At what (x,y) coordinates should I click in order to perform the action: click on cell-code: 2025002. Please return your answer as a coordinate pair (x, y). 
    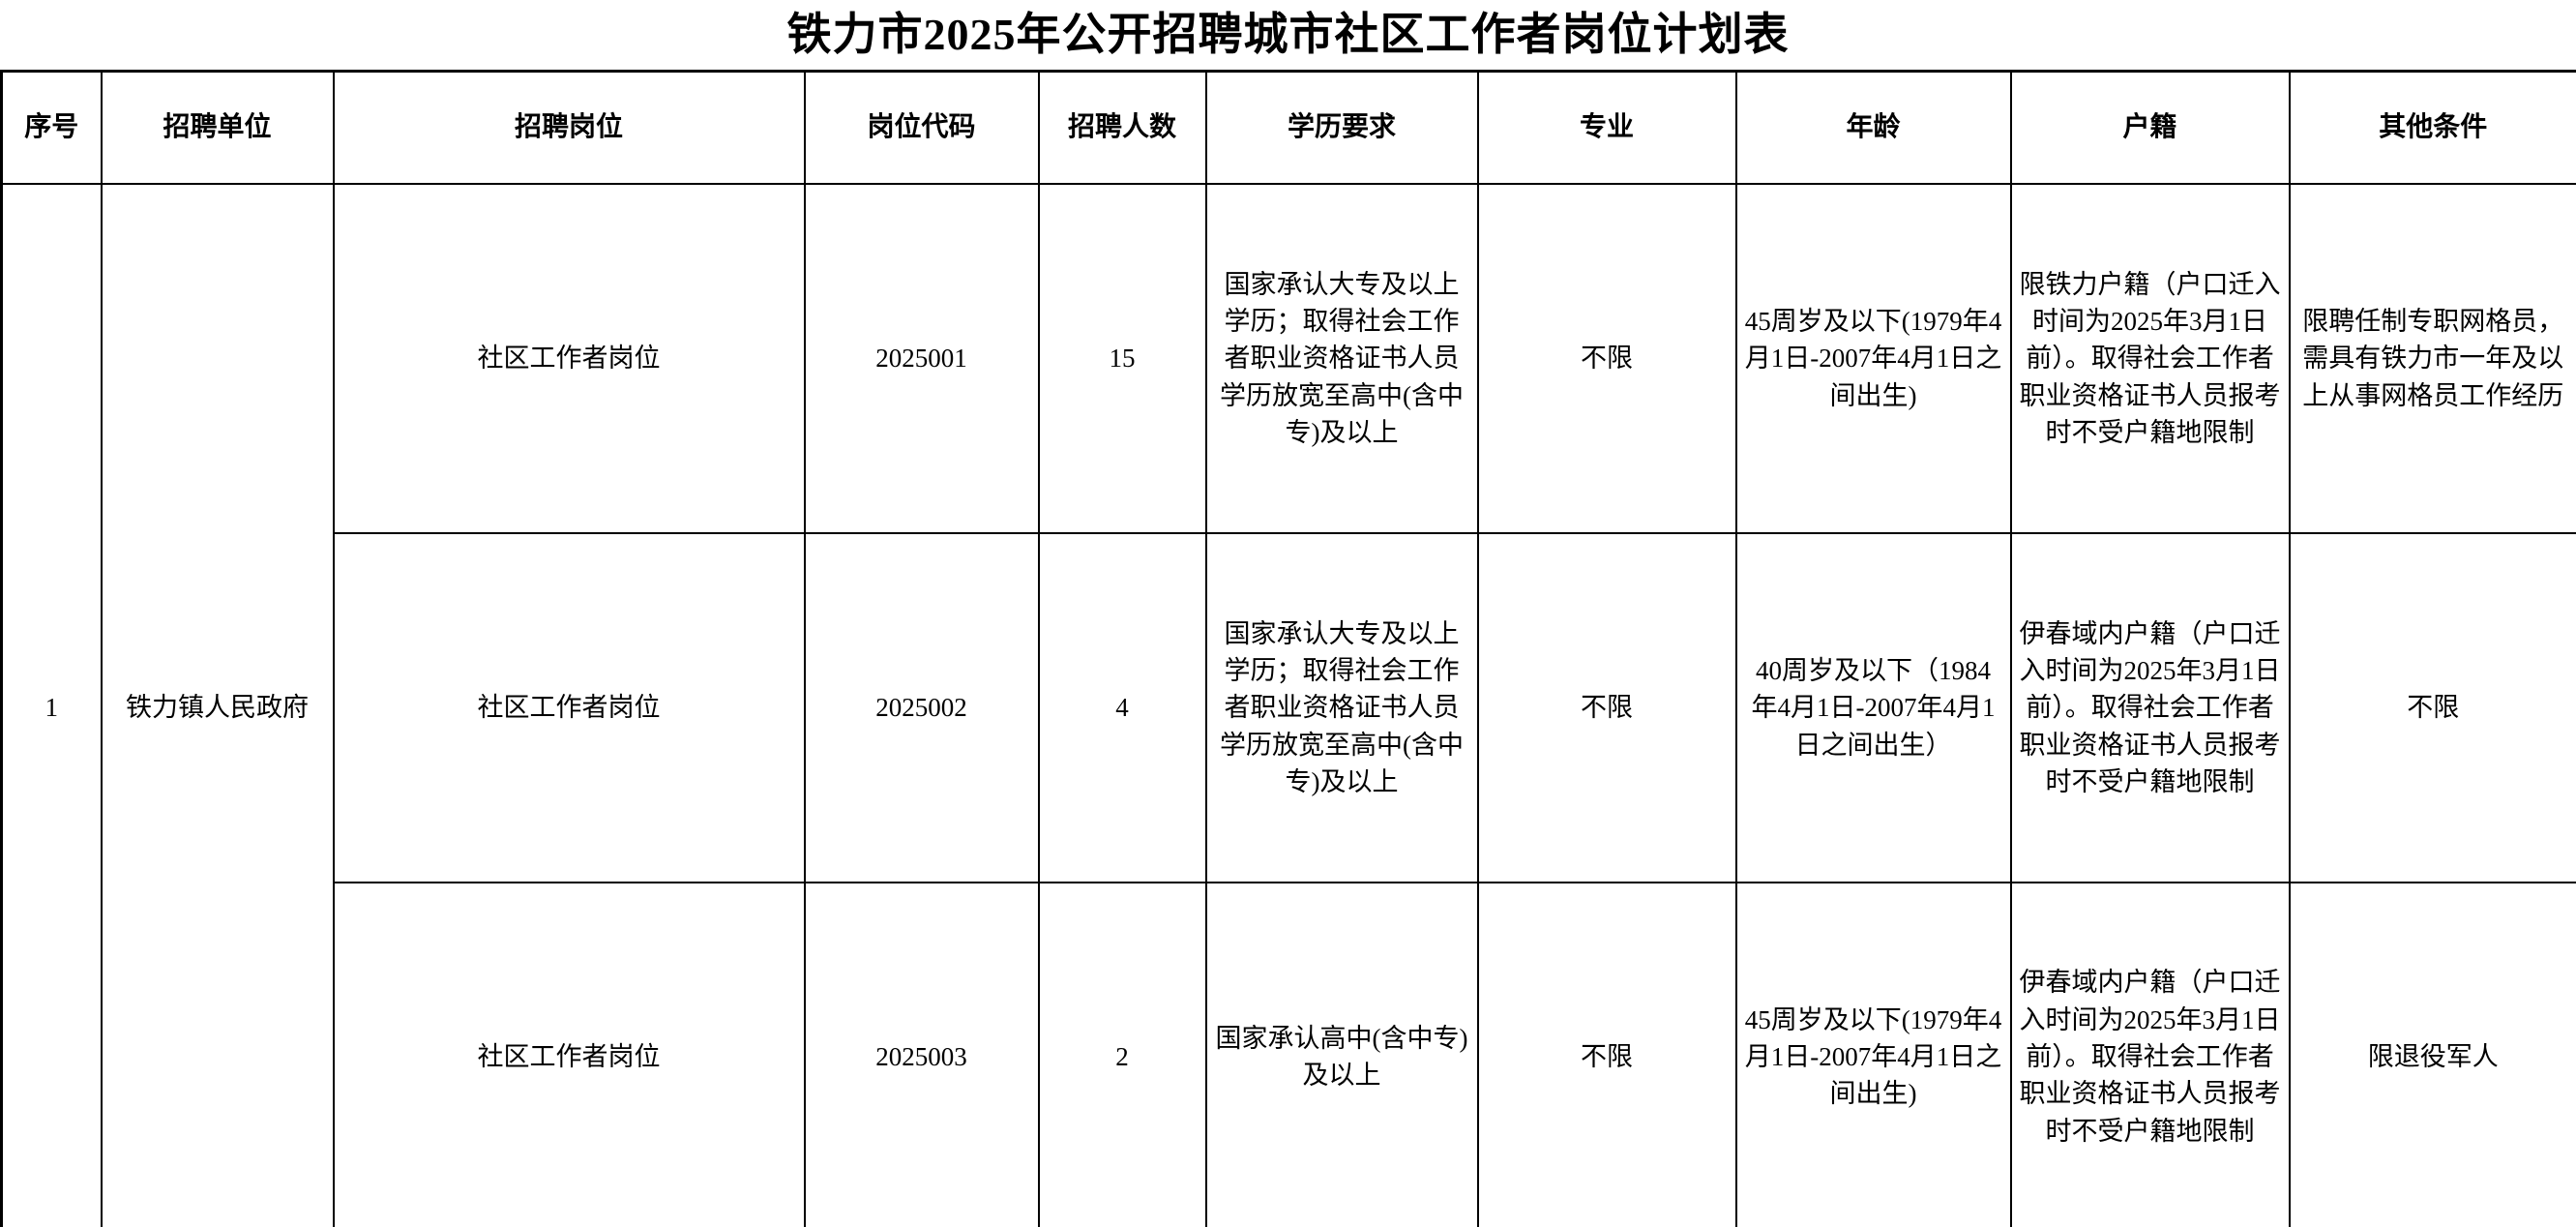
    Looking at the image, I should click on (921, 707).